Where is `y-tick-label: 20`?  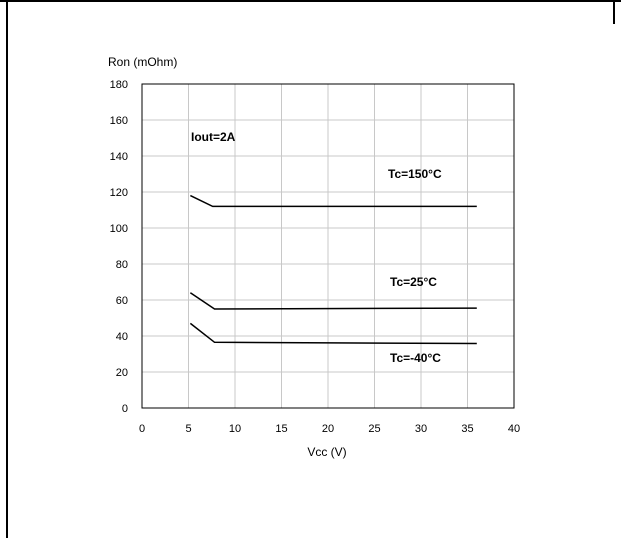
y-tick-label: 20 is located at coordinates (122, 373).